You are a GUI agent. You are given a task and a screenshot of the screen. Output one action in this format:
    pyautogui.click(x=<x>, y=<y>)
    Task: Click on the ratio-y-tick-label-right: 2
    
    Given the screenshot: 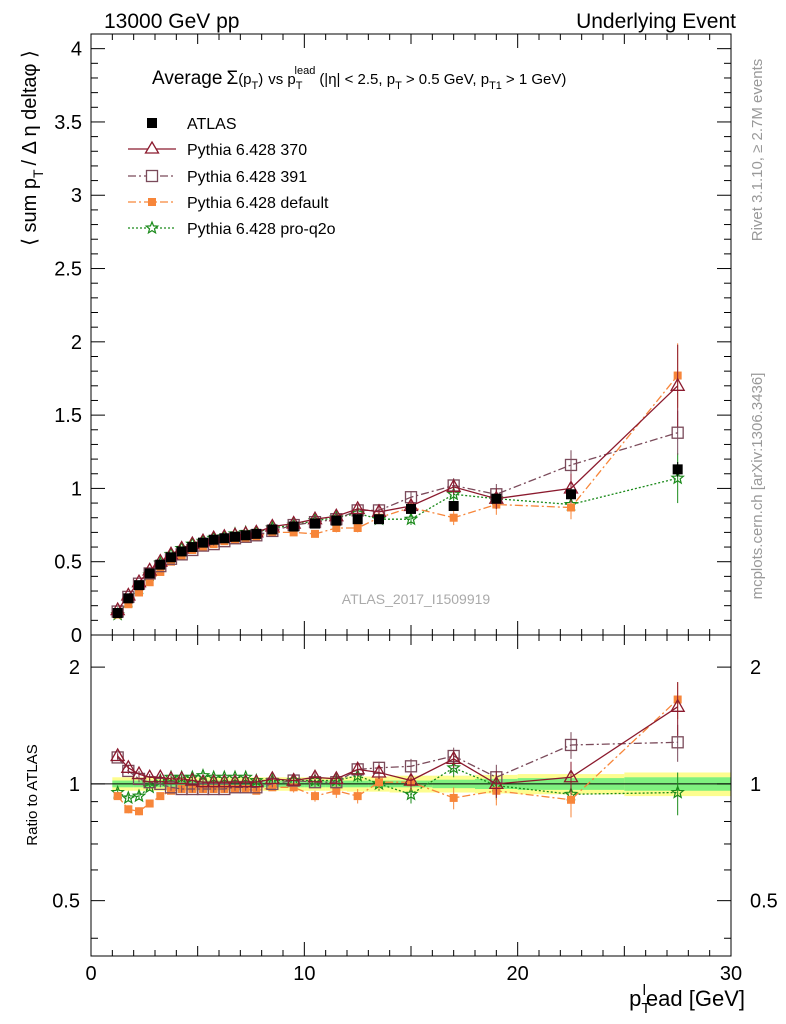 What is the action you would take?
    pyautogui.click(x=755, y=668)
    